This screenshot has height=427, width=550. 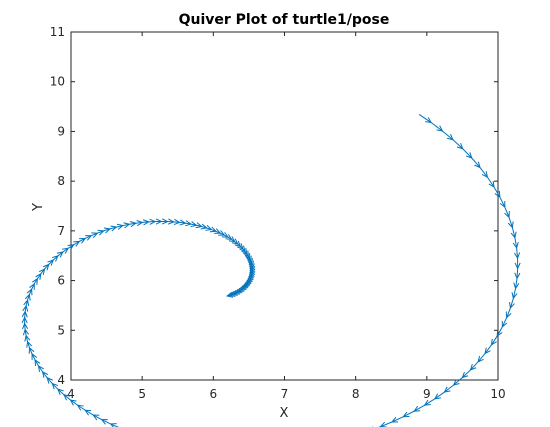 I want to click on y-tick-label: 11, so click(x=57, y=32).